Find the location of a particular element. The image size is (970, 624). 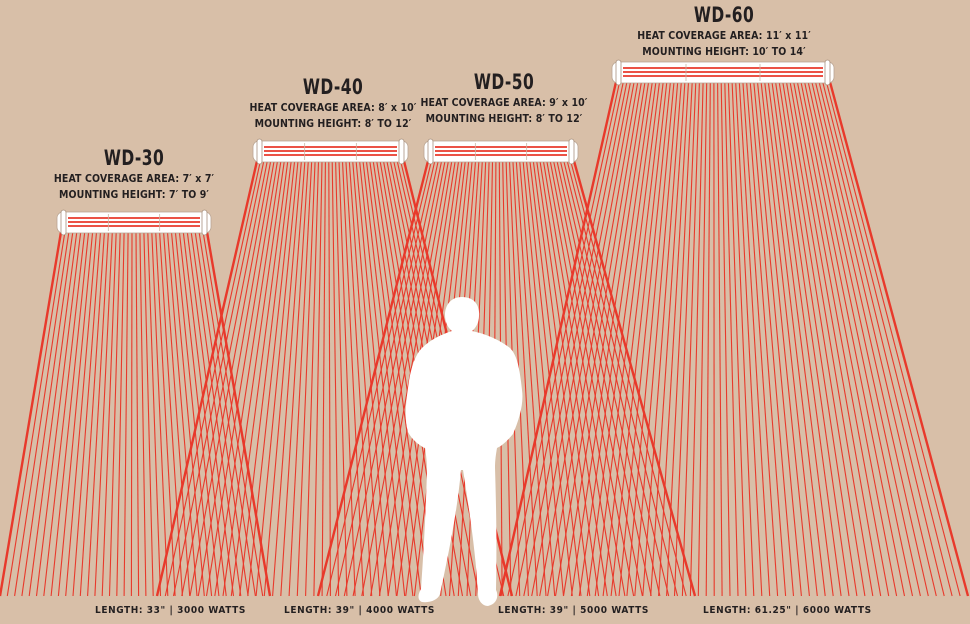

wd60-coverage: HEAT COVERAGE AREA: 11′ x 11′ is located at coordinates (724, 36).